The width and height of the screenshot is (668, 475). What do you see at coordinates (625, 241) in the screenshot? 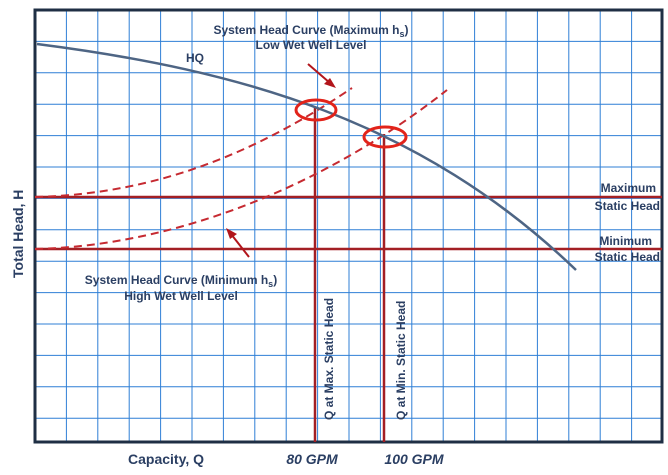
I see `minimum-label: Minimum` at bounding box center [625, 241].